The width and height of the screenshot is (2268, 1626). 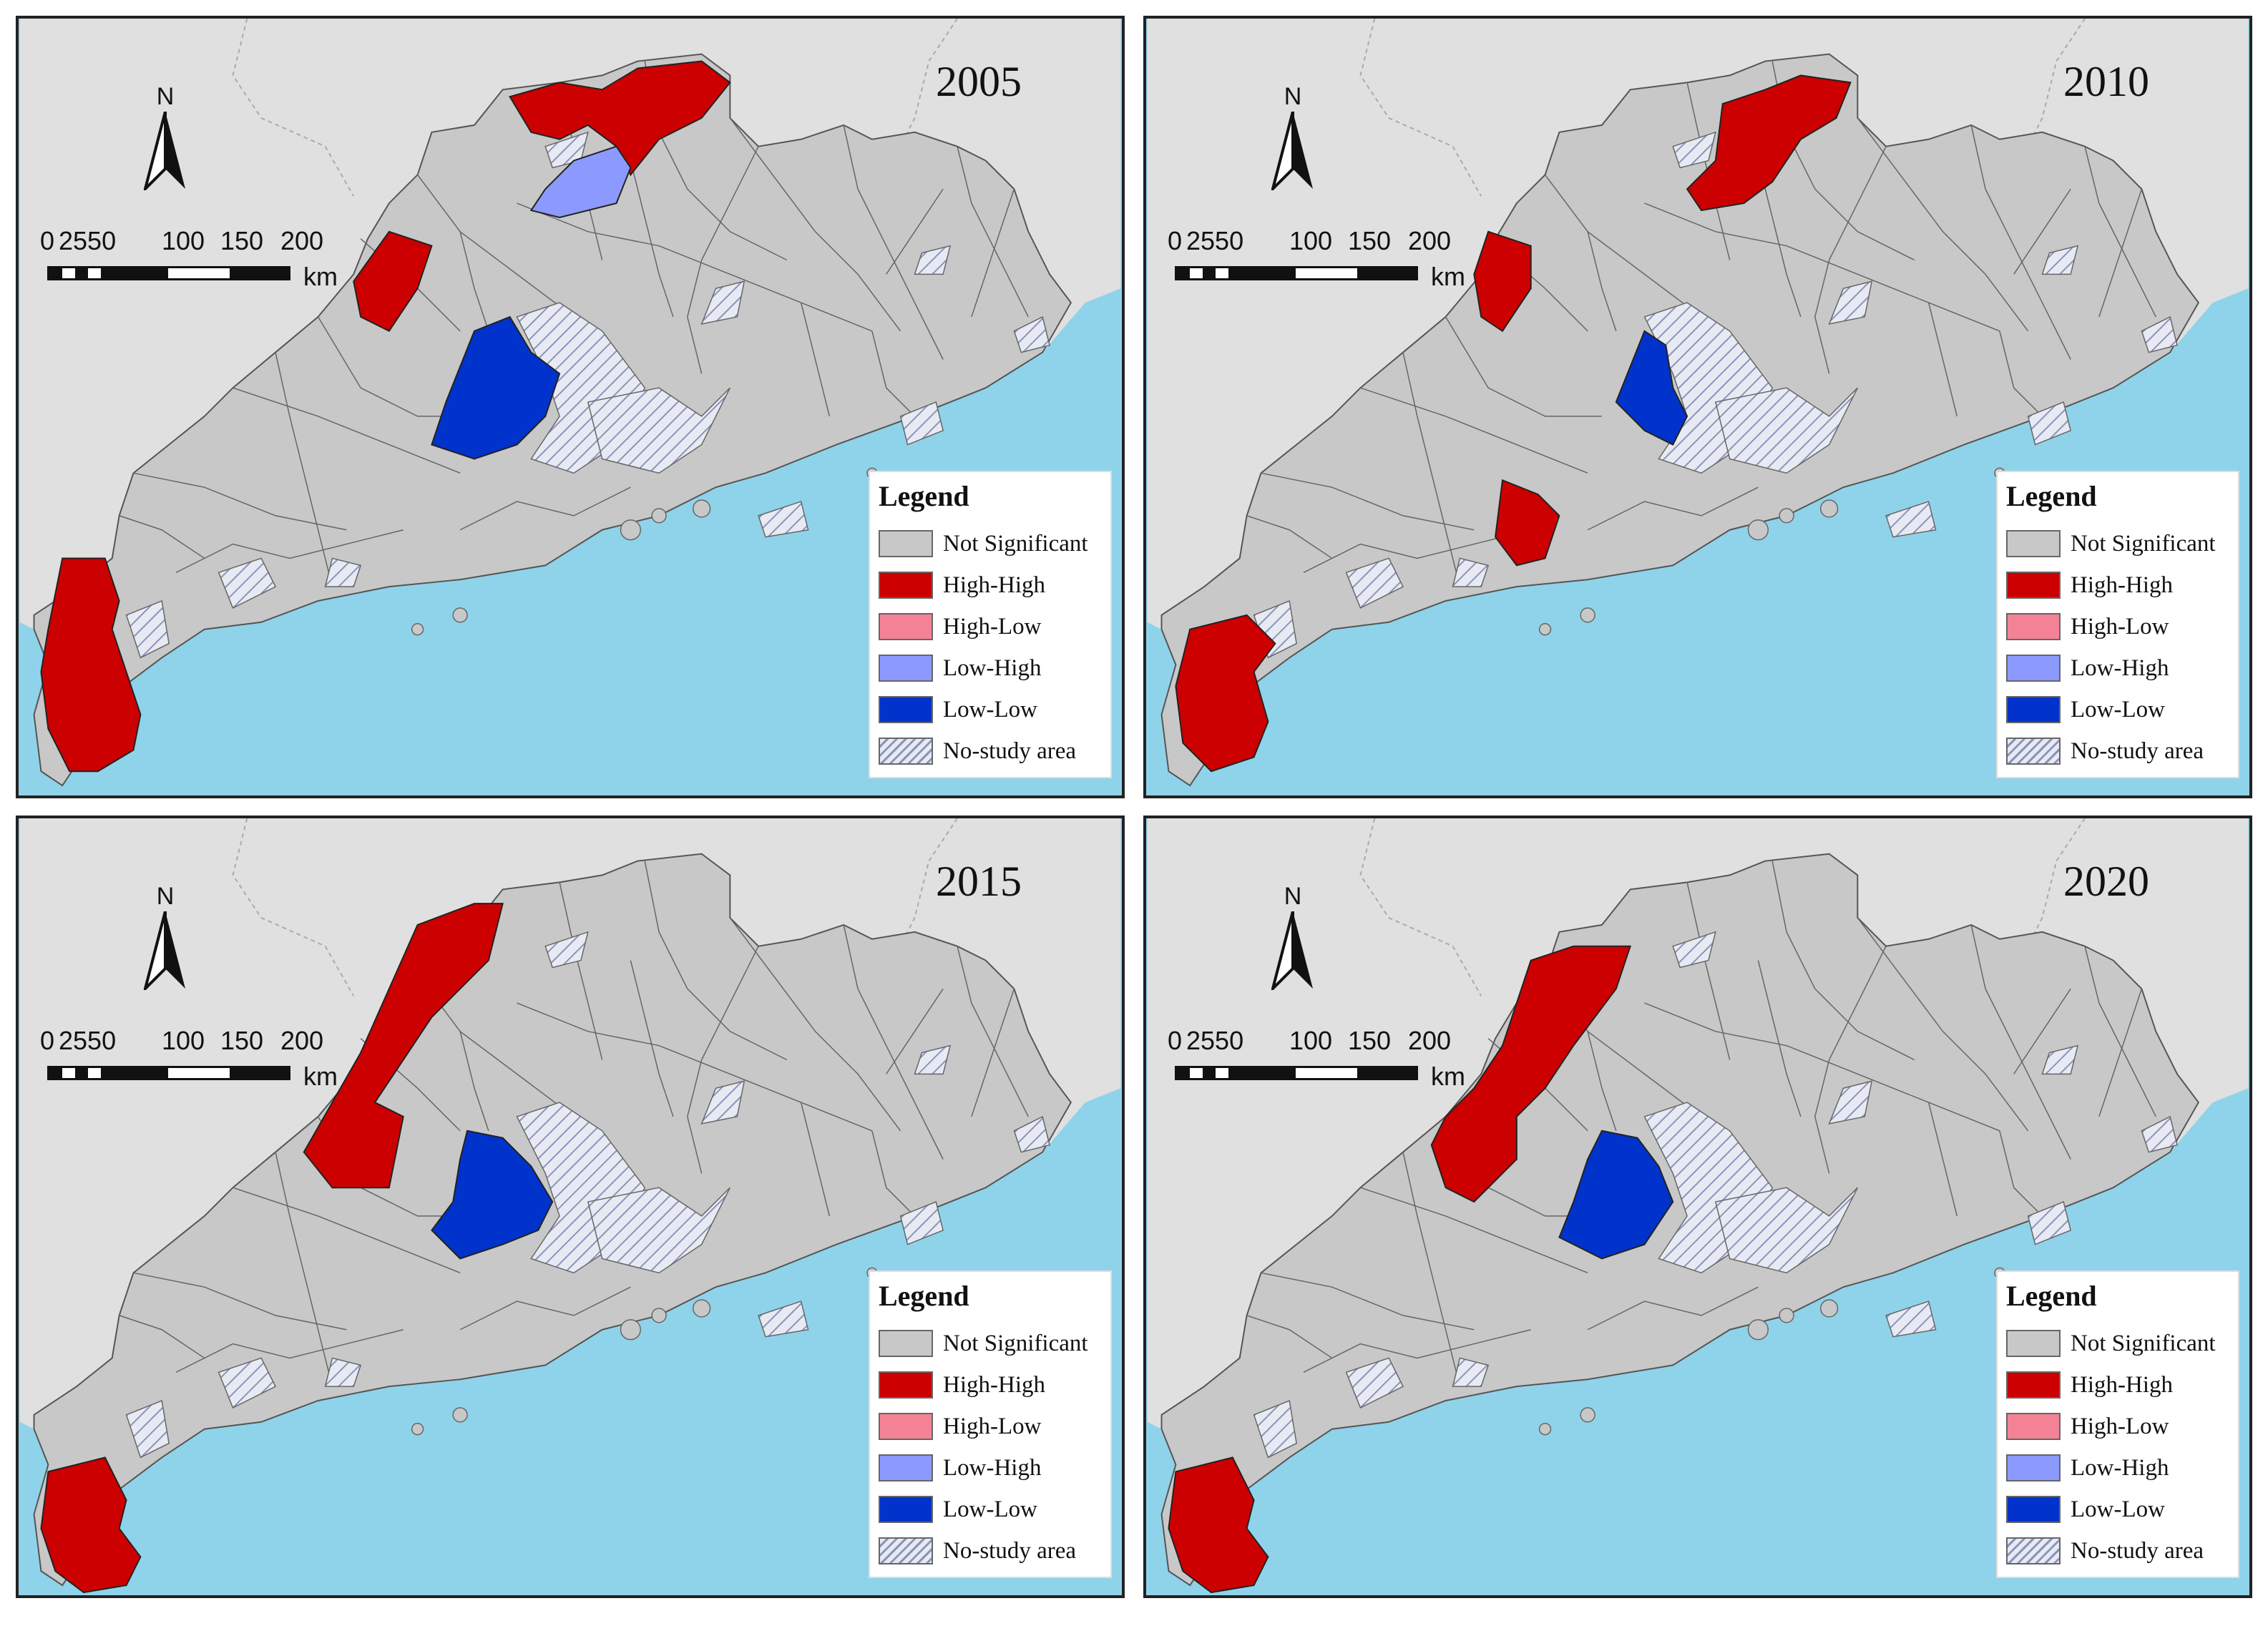 I want to click on legend-item: High-Low, so click(x=990, y=1426).